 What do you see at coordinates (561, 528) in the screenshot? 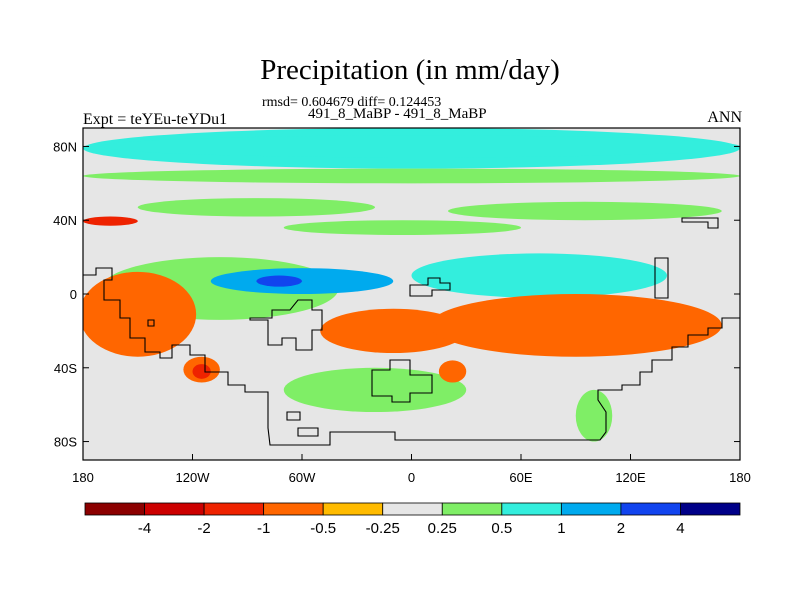
I see `colorbar-label: 1` at bounding box center [561, 528].